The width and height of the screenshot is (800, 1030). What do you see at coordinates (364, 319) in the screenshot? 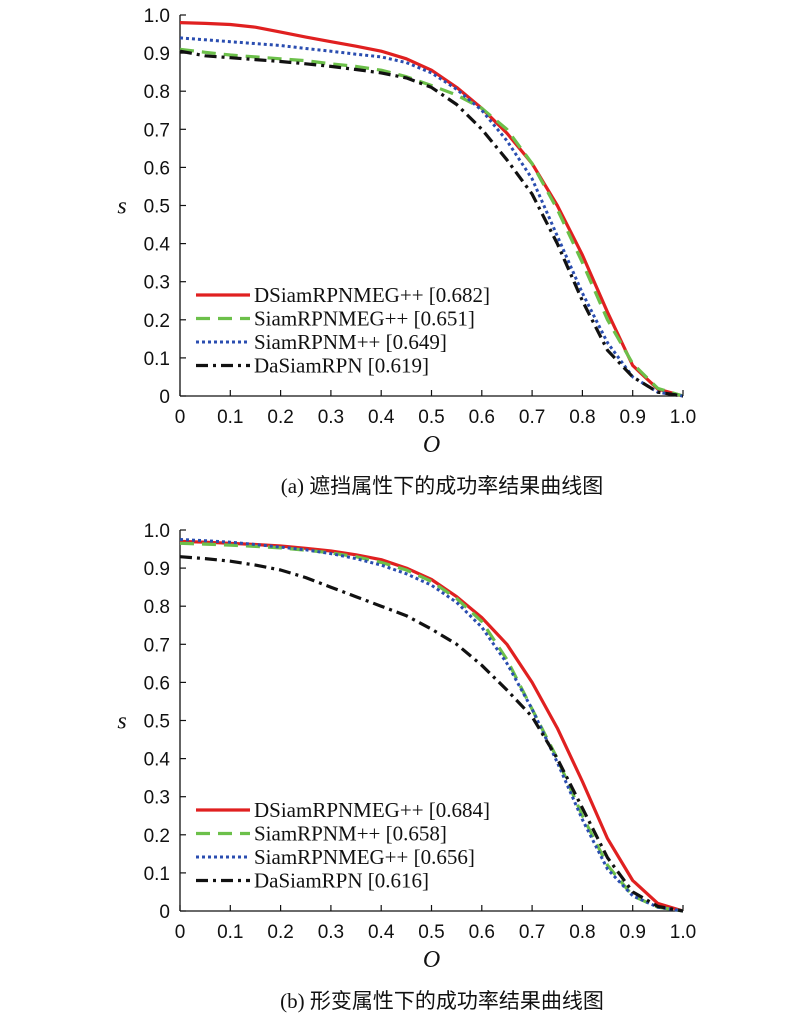
I see `legend-label: SiamRPNMEG++ [0.651]` at bounding box center [364, 319].